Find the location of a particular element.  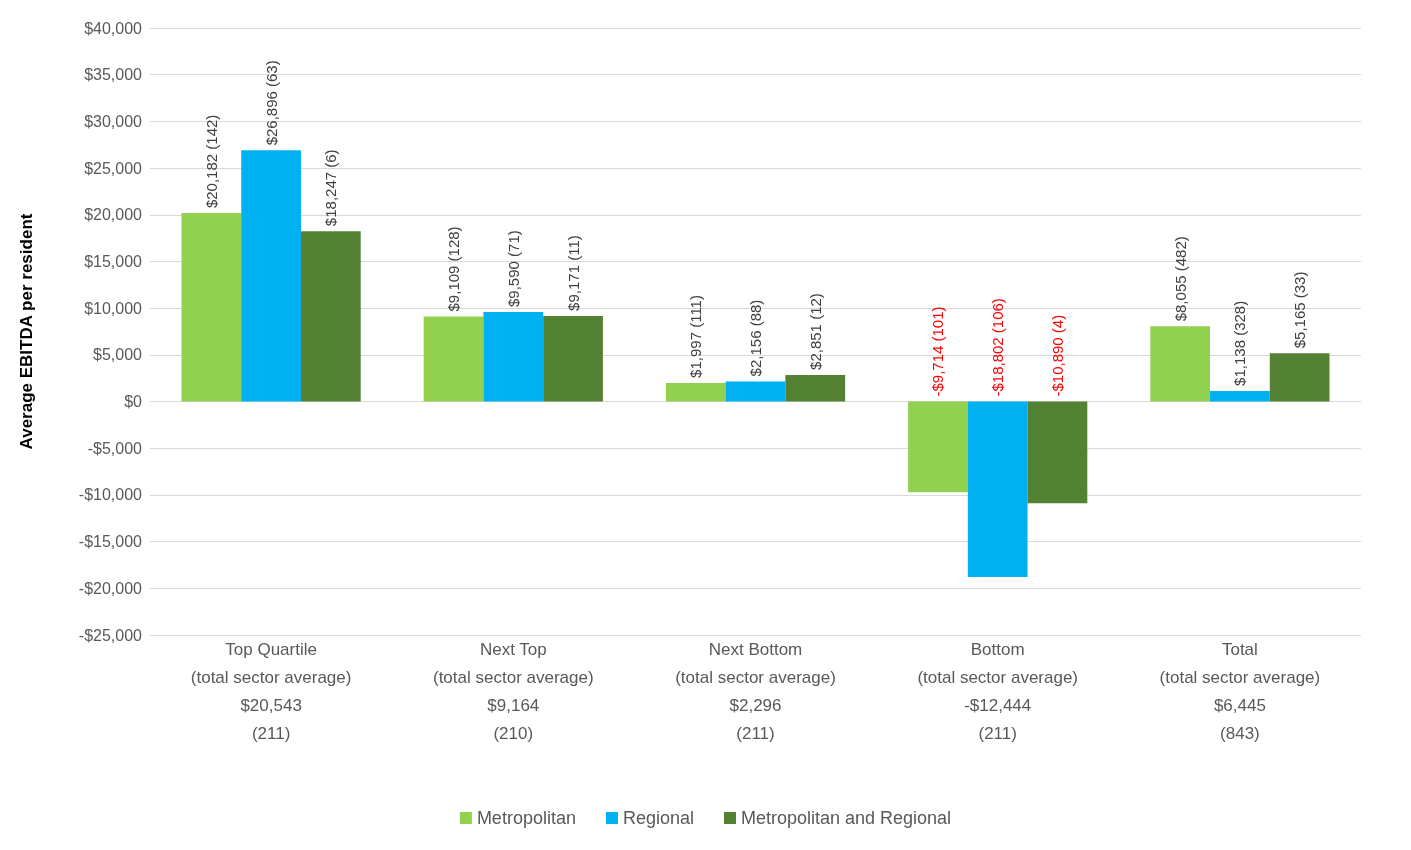

y-tick-label: -$25,000 is located at coordinates (110, 635).